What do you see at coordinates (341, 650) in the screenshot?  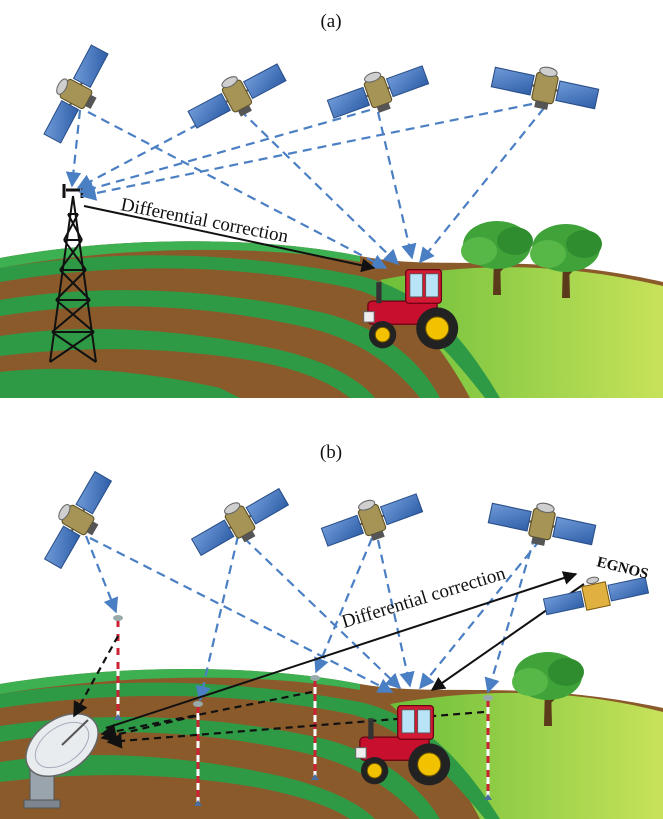 I see `dish-to-egnos-arrow` at bounding box center [341, 650].